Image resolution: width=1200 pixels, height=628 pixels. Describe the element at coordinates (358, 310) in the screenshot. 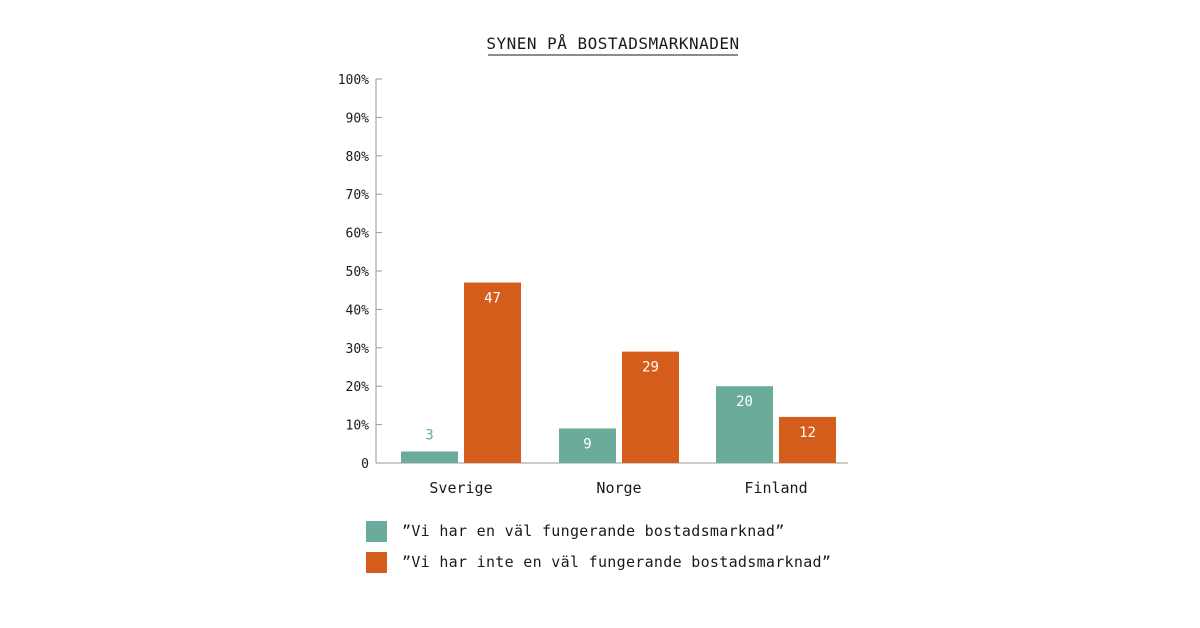

I see `y-tick-label: 40%` at that location.